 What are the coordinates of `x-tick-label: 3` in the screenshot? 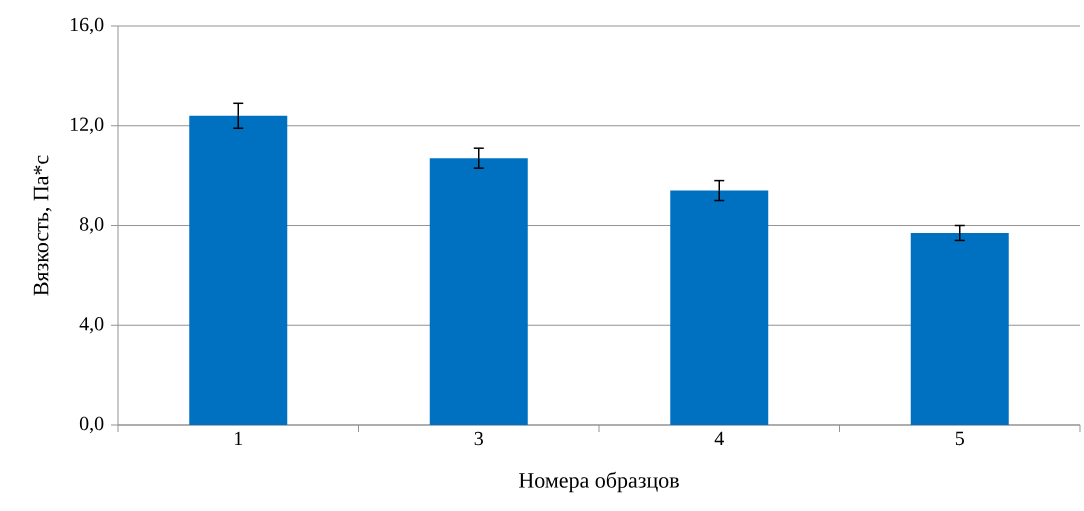 It's located at (478, 438).